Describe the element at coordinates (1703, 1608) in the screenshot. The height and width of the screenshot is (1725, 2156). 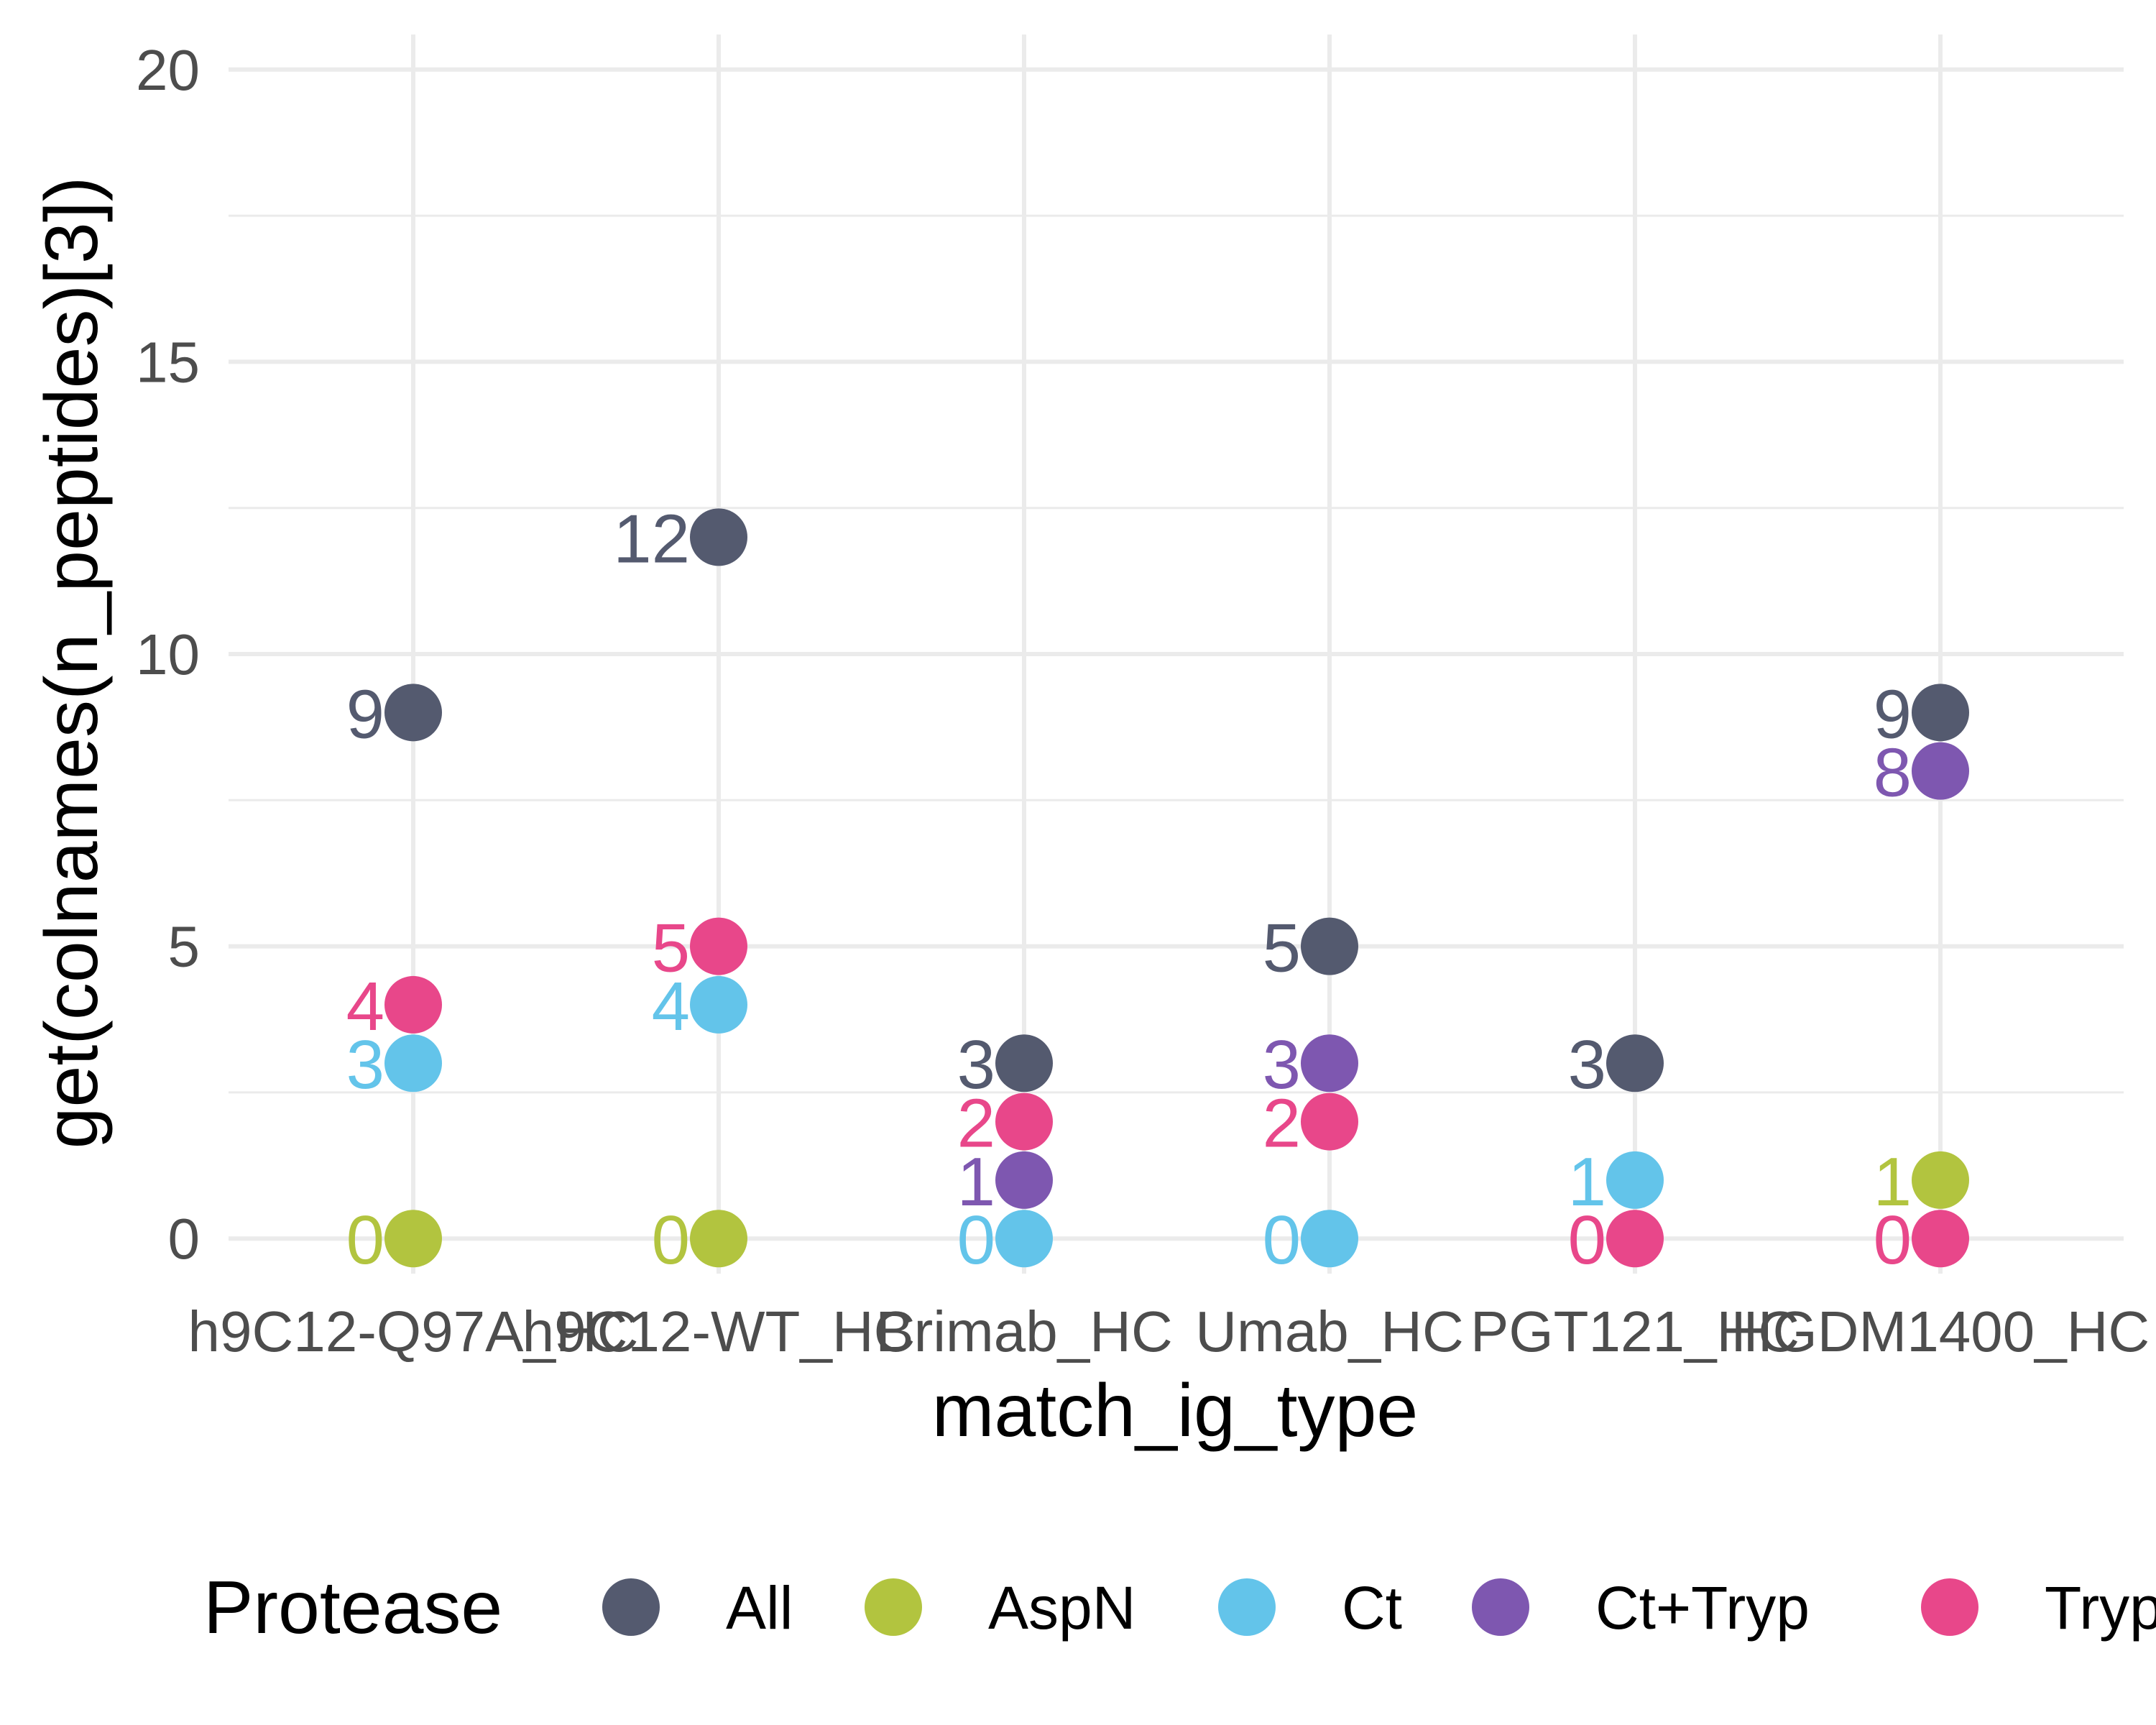
I see `legend-label: Ct+Tryp` at that location.